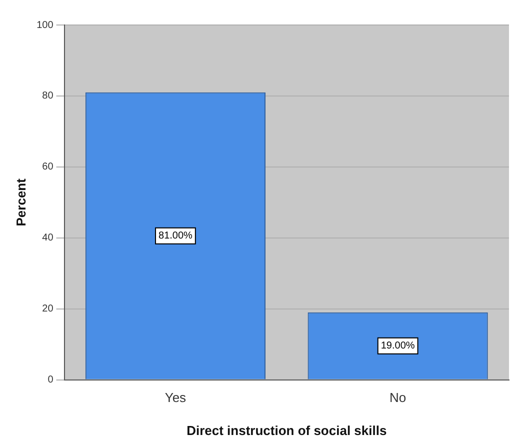  Describe the element at coordinates (48, 309) in the screenshot. I see `y-tick-label: 20` at that location.